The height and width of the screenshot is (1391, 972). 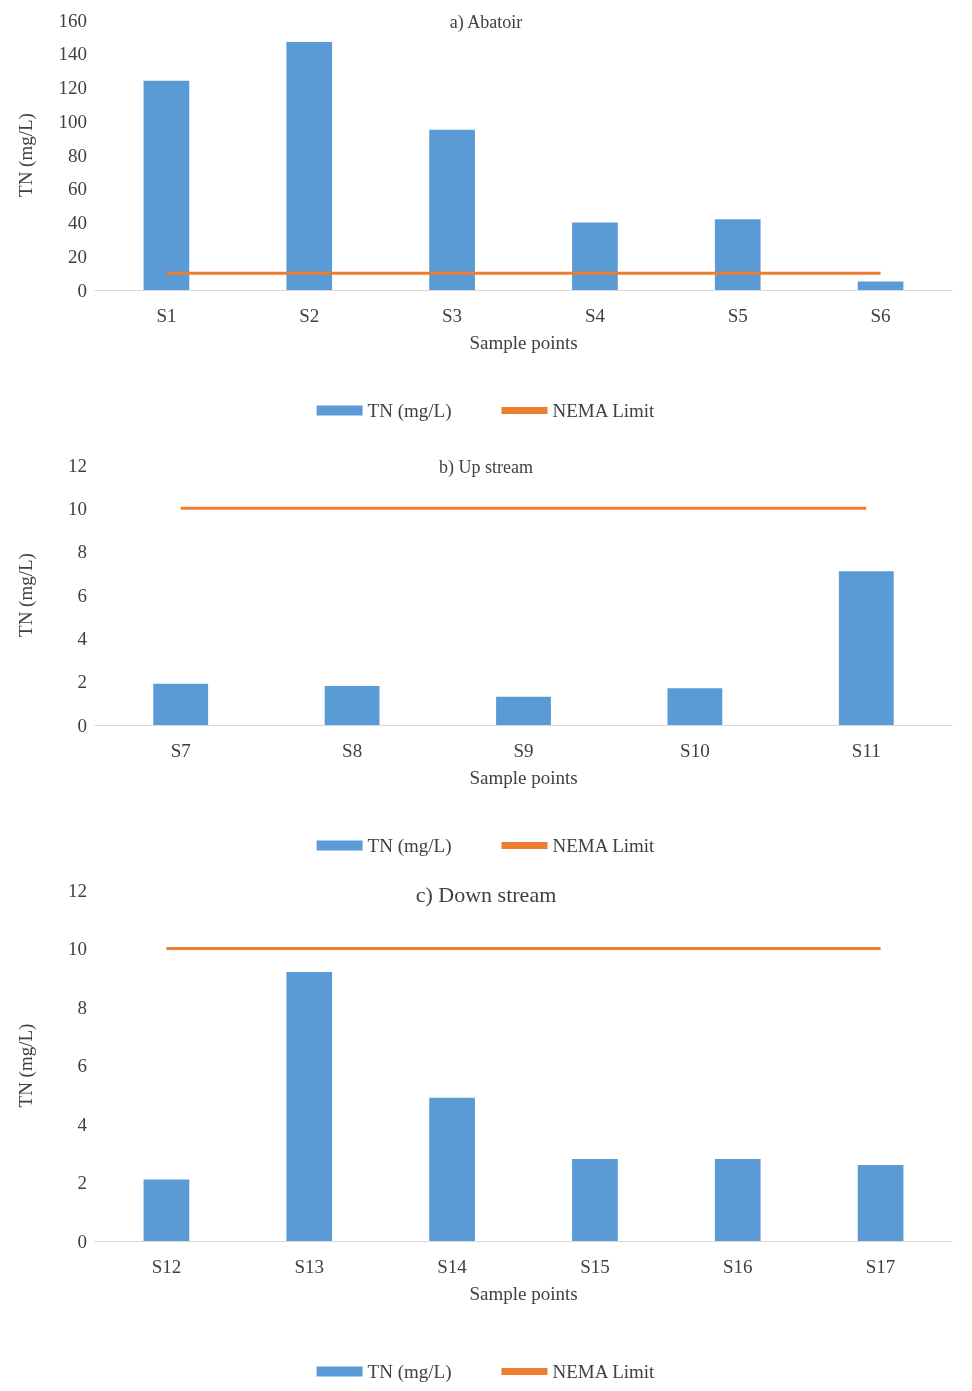 I want to click on y-tick-label: 140, so click(x=72, y=54).